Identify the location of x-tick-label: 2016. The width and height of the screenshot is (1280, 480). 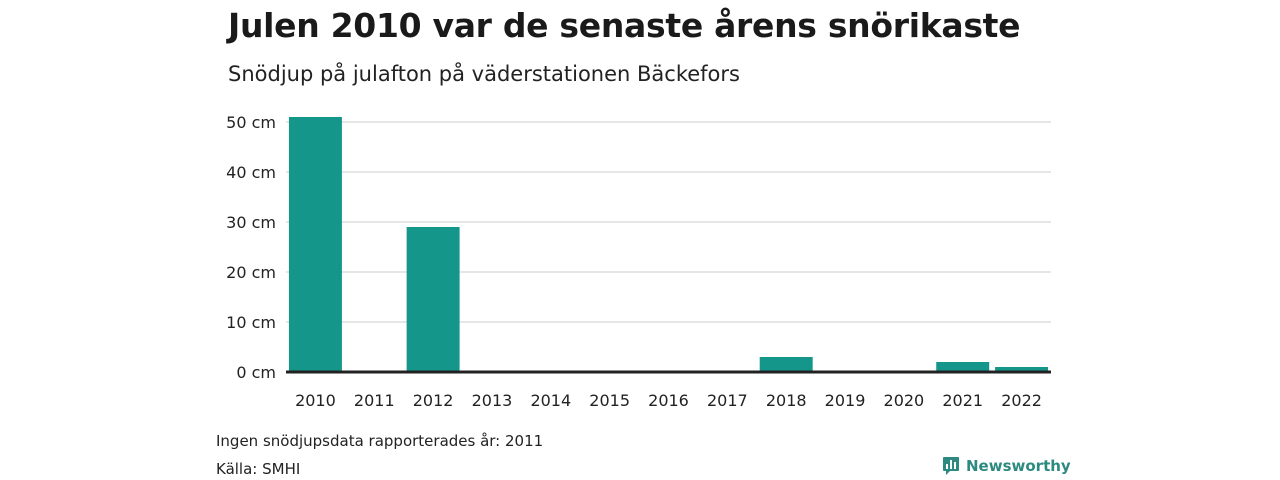
(668, 400).